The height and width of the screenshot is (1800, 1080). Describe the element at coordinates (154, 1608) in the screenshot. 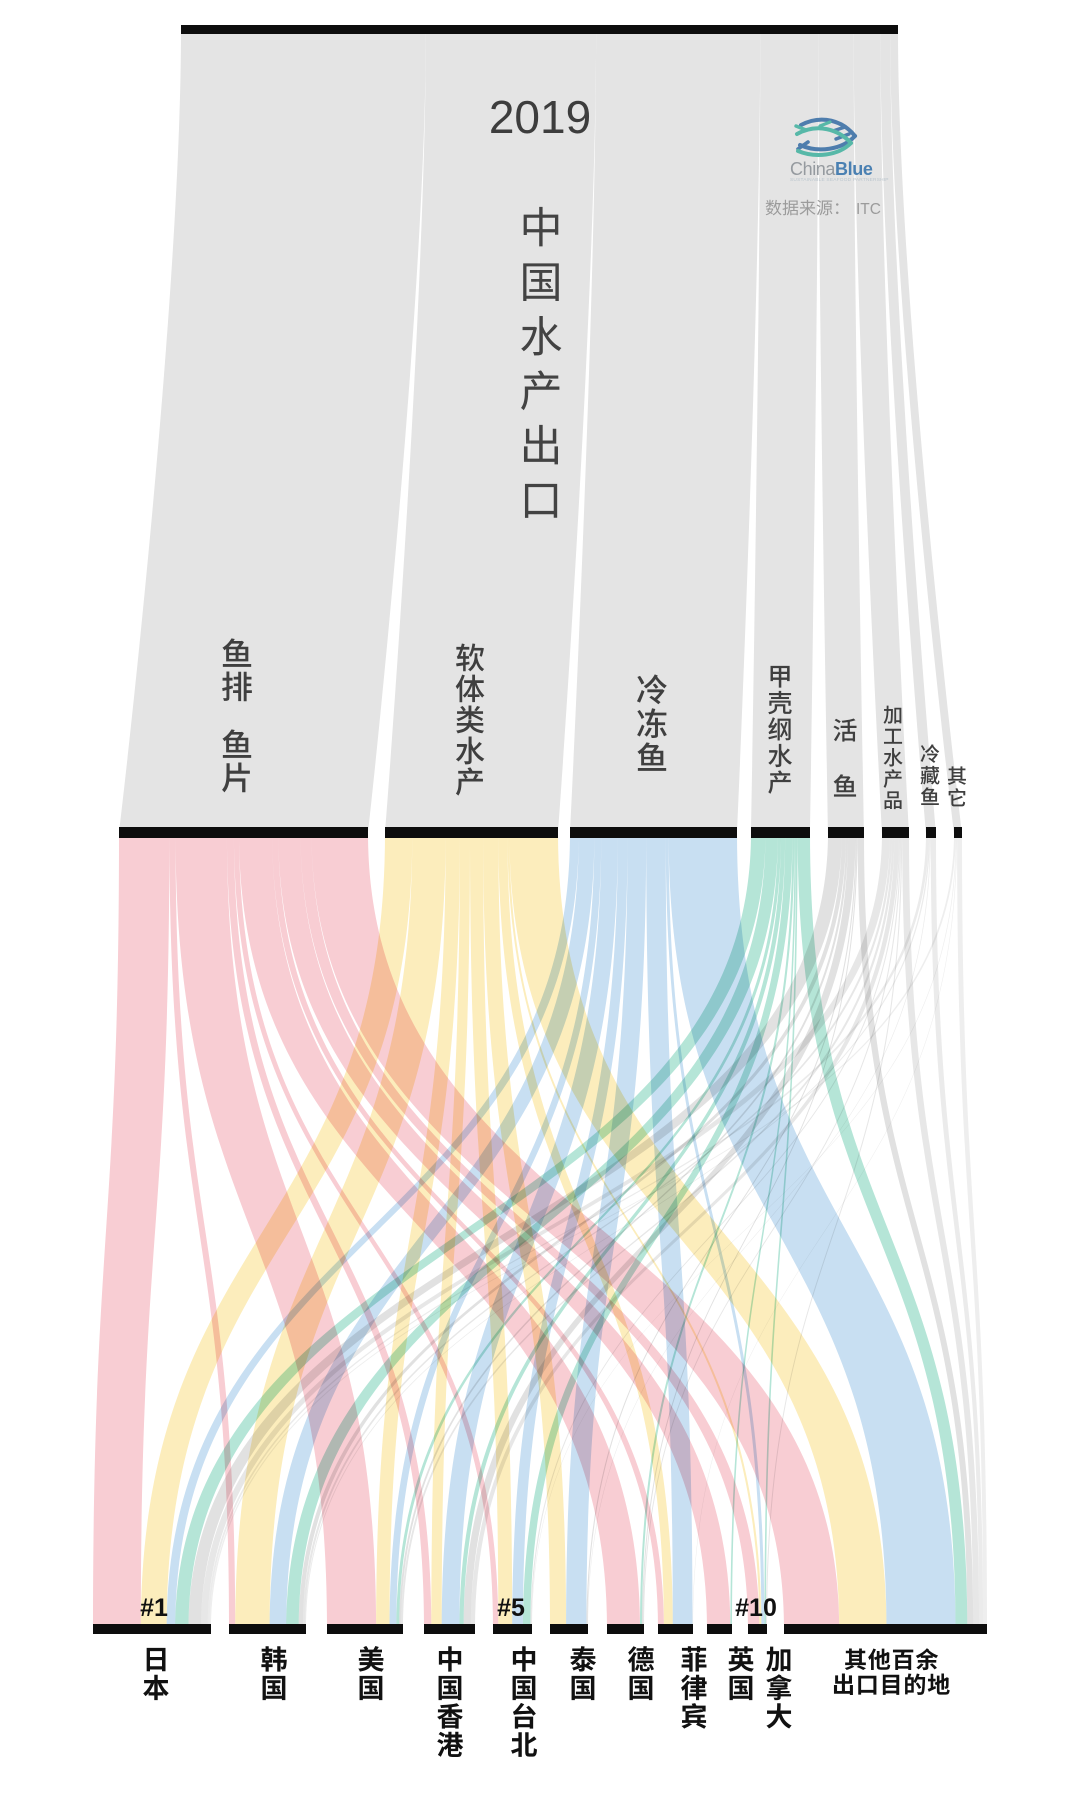

I see `svg-text: #1` at that location.